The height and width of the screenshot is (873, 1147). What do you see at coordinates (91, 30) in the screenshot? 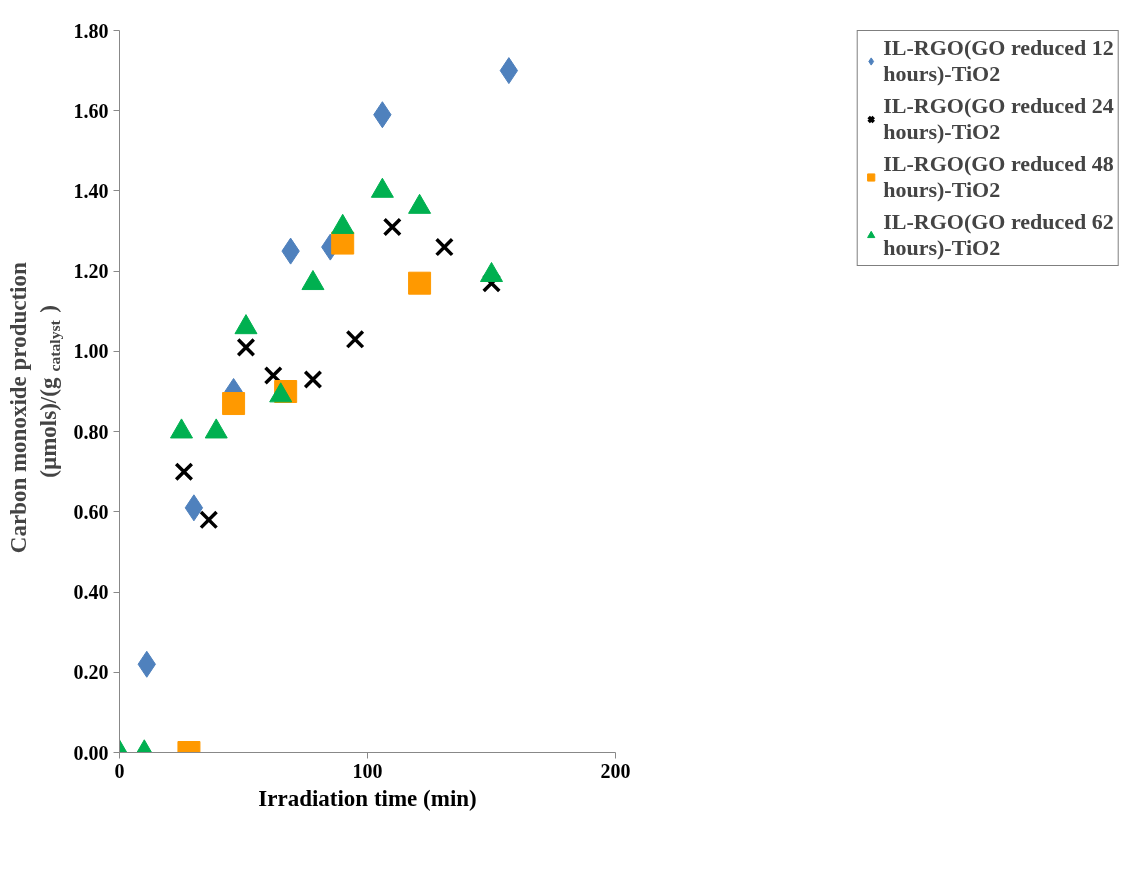
I see `y-tick-label: 1.80` at bounding box center [91, 30].